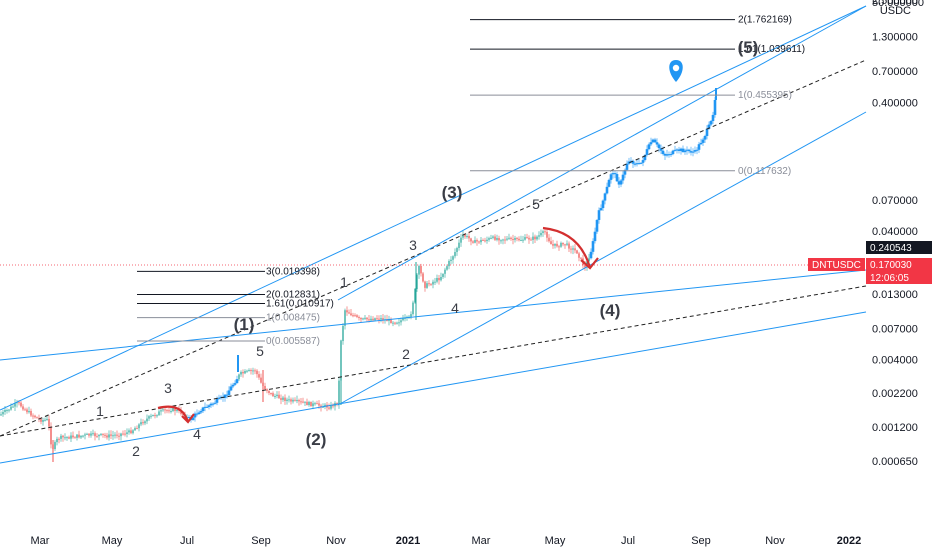  What do you see at coordinates (895, 72) in the screenshot?
I see `y-tick-label-7: 0.700000` at bounding box center [895, 72].